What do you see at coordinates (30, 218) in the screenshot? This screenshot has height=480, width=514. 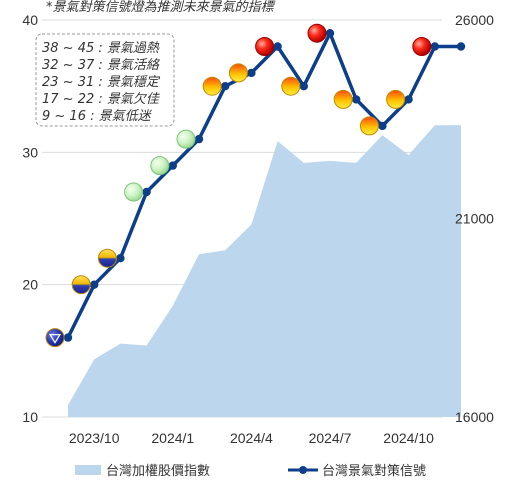 I see `left-axis-ticks: 10 20 30 40` at bounding box center [30, 218].